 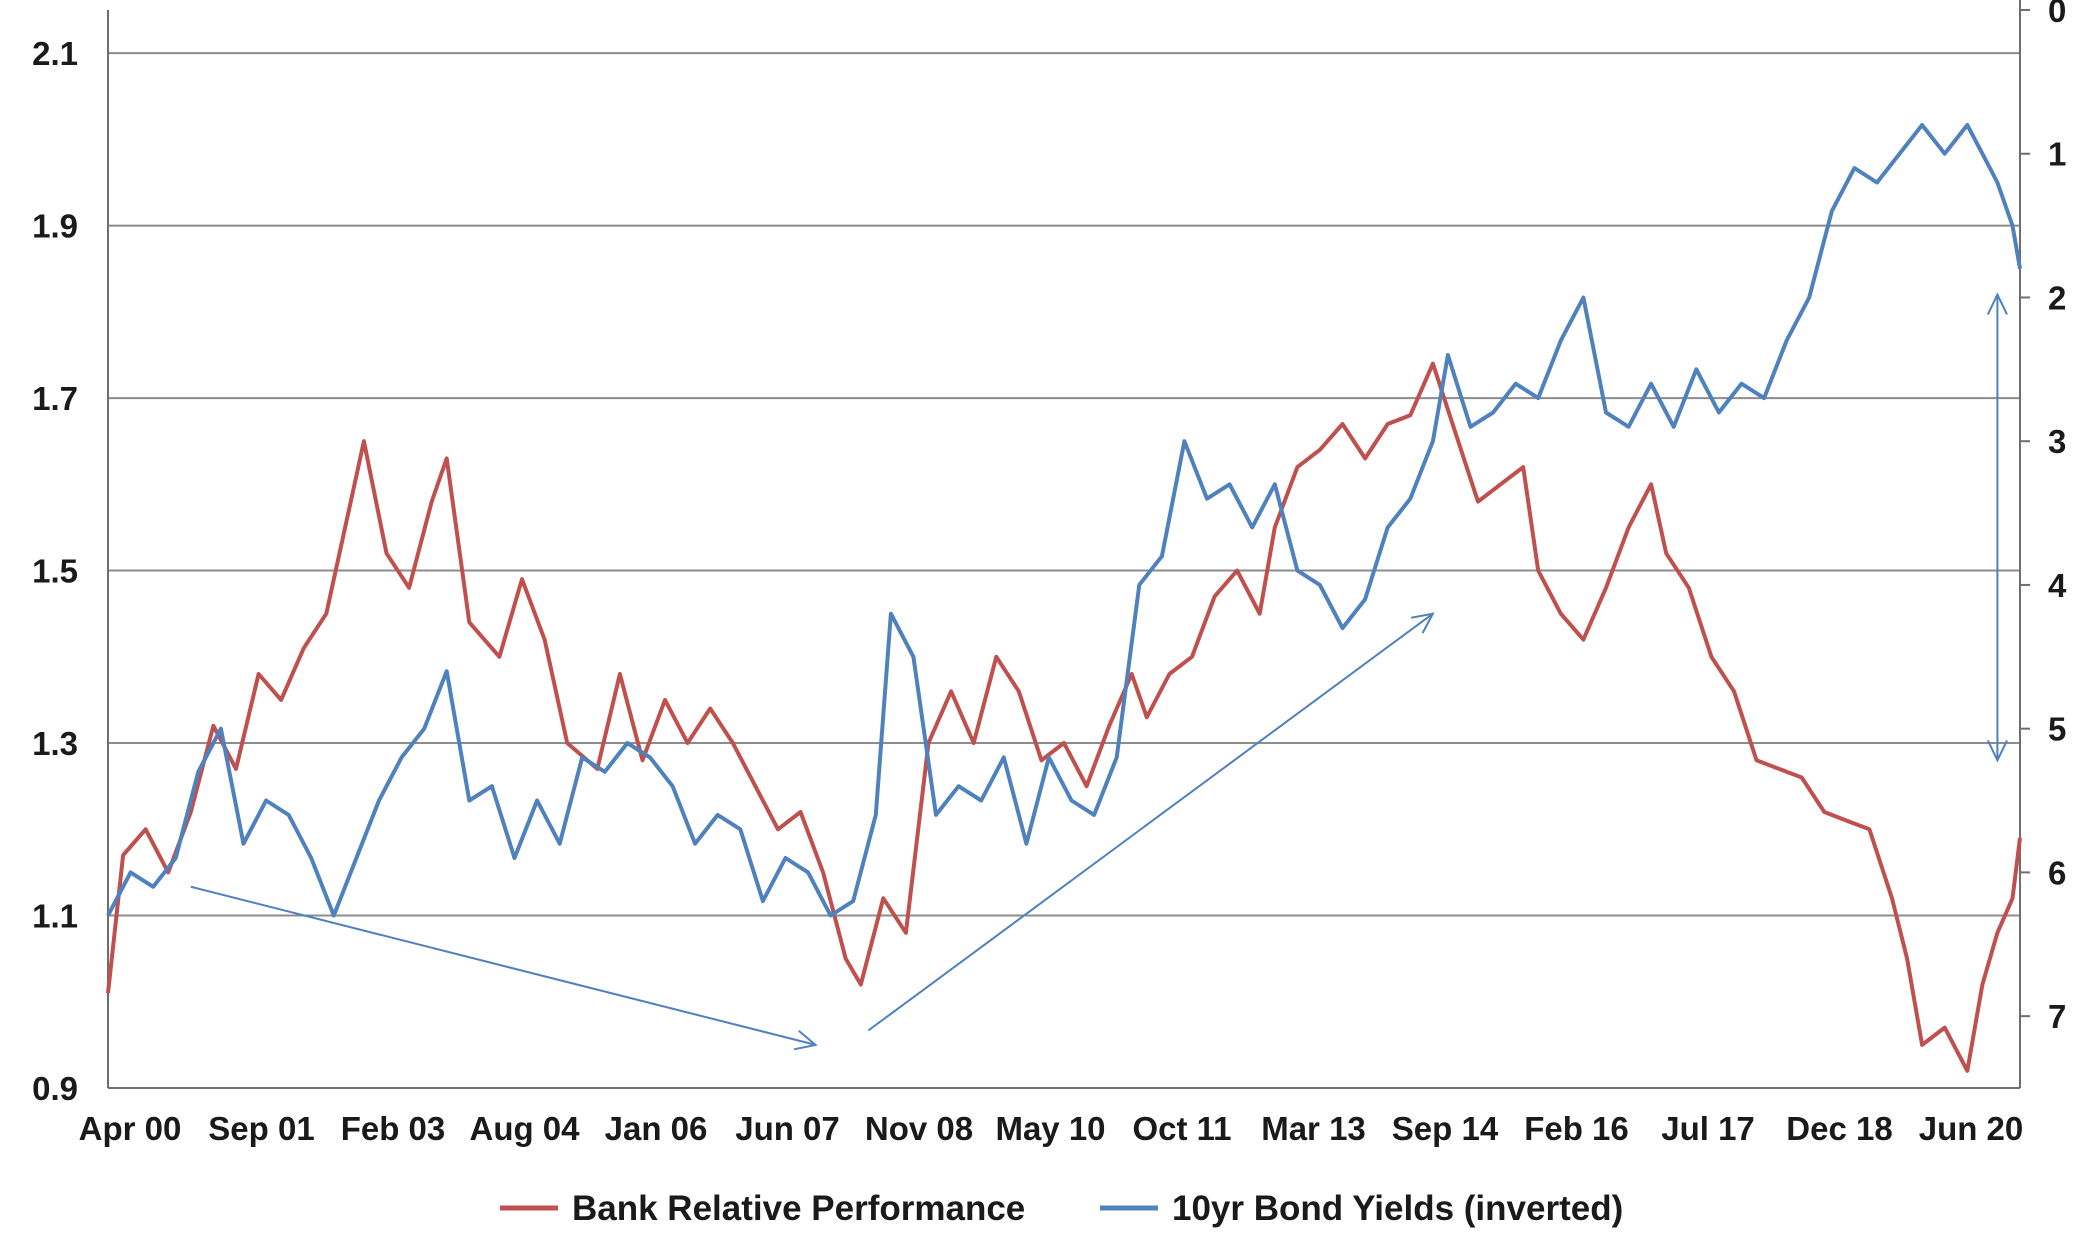 What do you see at coordinates (55, 743) in the screenshot?
I see `y-left-tick-label: 1.3` at bounding box center [55, 743].